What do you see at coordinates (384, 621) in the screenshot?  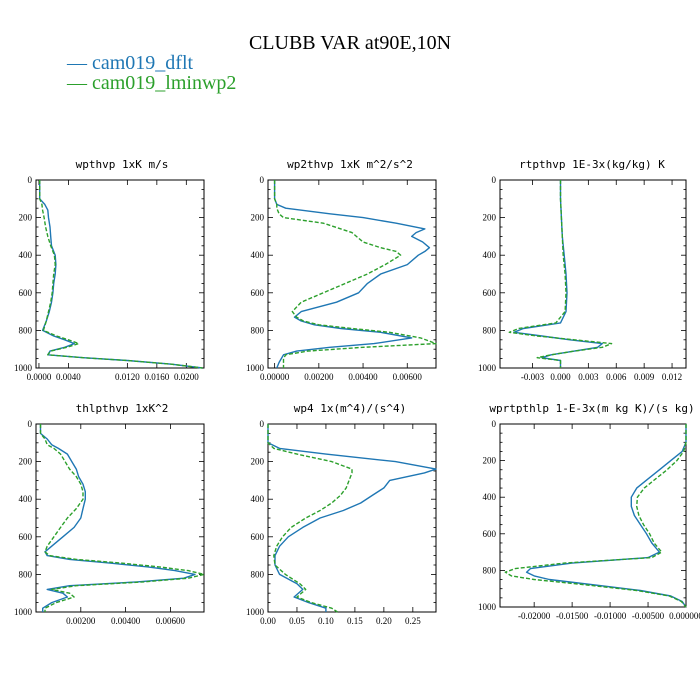 I see `x-tick-label: 0.20` at bounding box center [384, 621].